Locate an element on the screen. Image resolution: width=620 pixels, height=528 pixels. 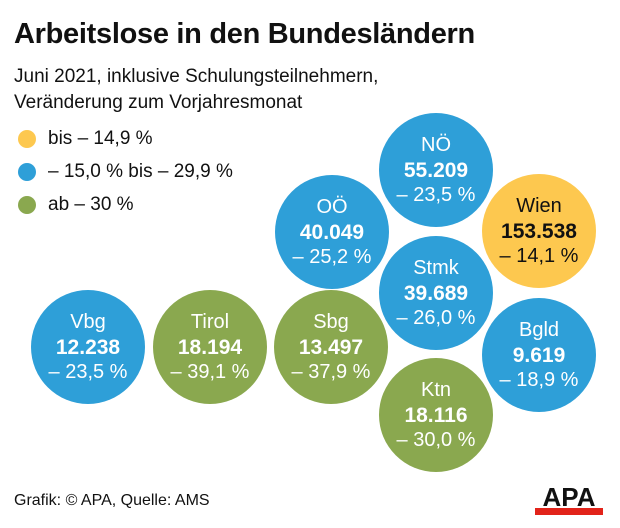
state-value: 18.116 is located at coordinates (436, 415).